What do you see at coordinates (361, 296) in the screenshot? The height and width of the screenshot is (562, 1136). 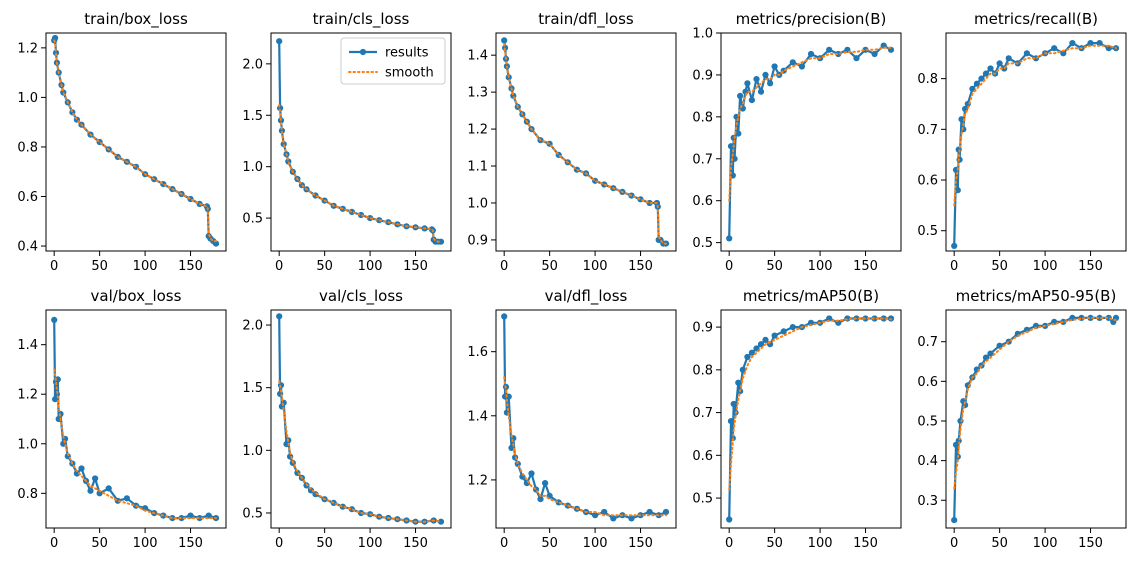 I see `subplot-title: val/cls_loss` at bounding box center [361, 296].